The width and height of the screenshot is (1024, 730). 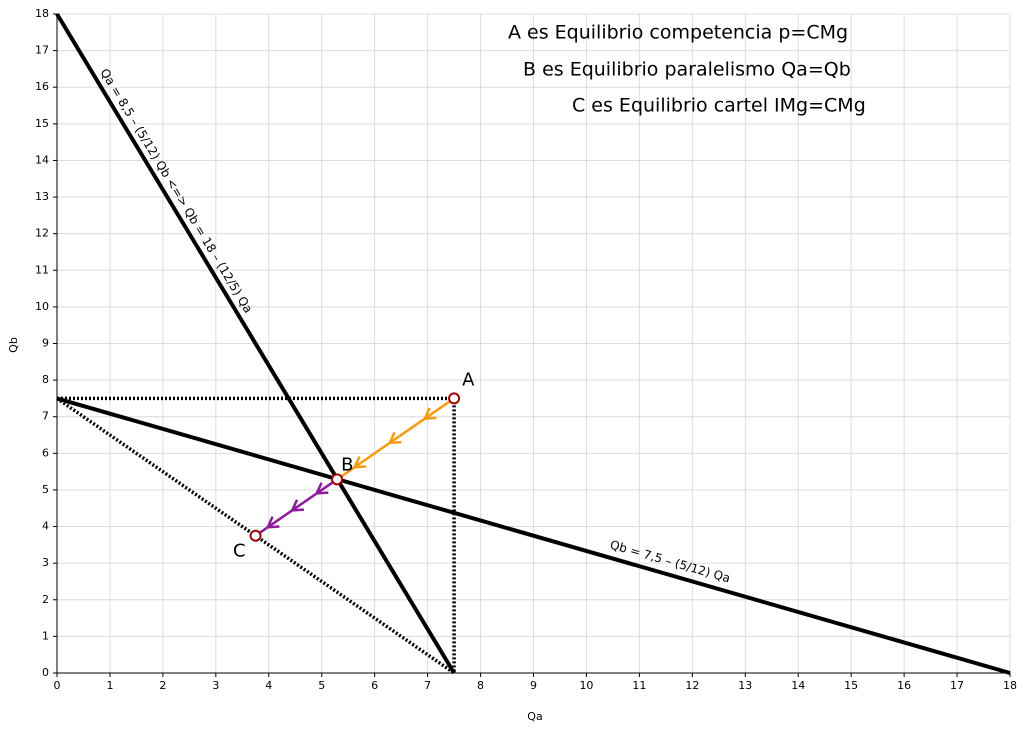 What do you see at coordinates (45, 635) in the screenshot?
I see `y-tick-label: 1` at bounding box center [45, 635].